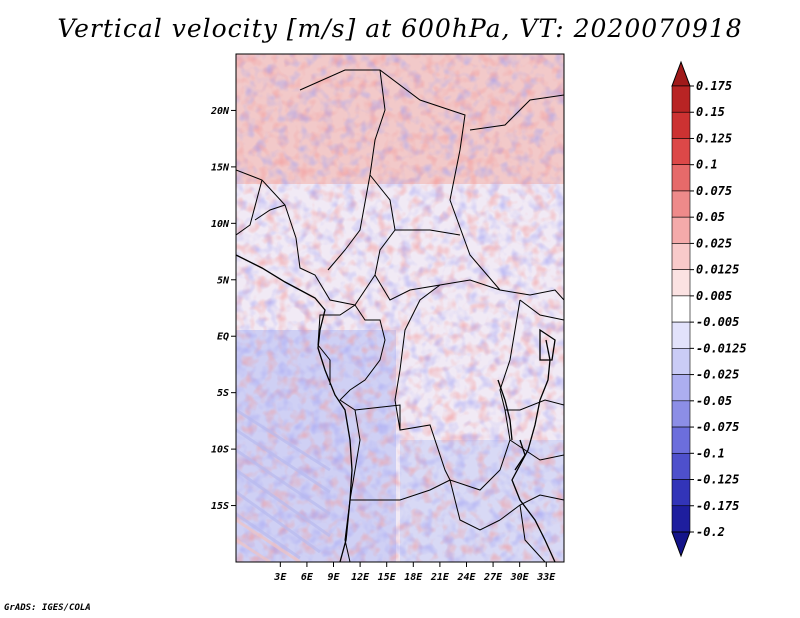 The image size is (800, 618). I want to click on lon-tick-label: 18E, so click(413, 577).